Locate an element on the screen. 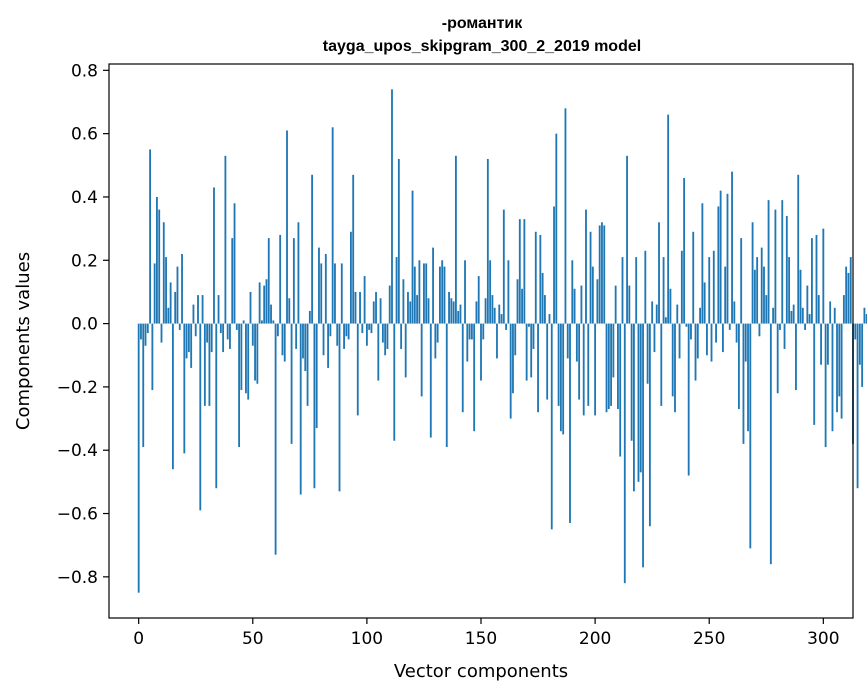 The width and height of the screenshot is (867, 696). chart-title: -романтик is located at coordinates (483, 23).